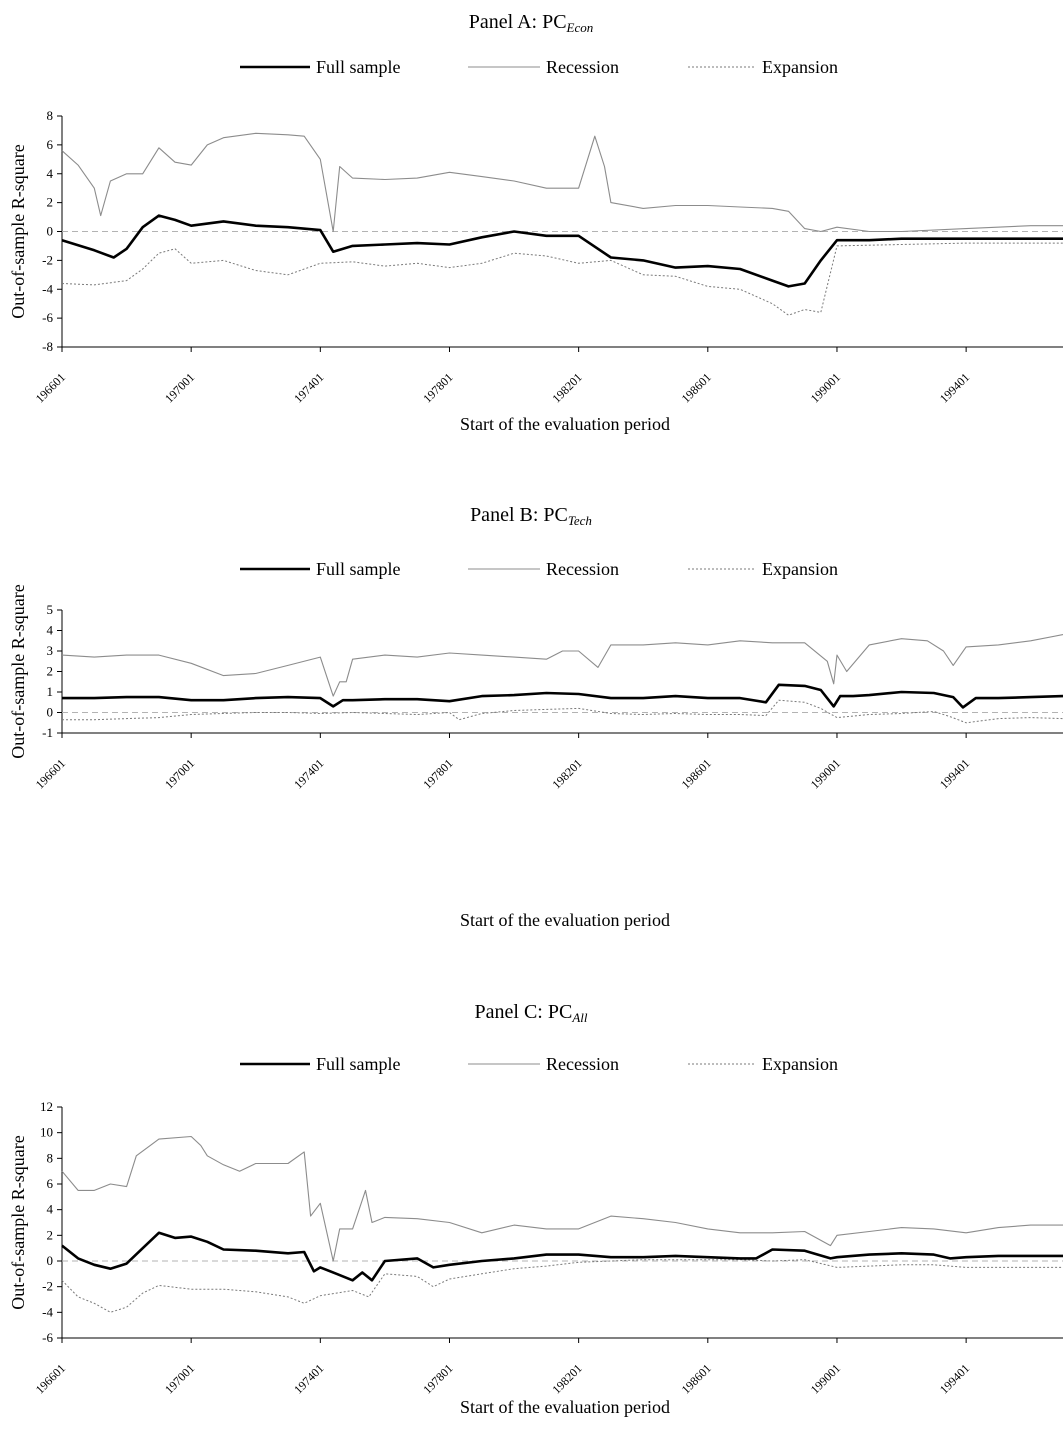 The height and width of the screenshot is (1429, 1063). What do you see at coordinates (46, 1132) in the screenshot?
I see `y-tick-label: 10` at bounding box center [46, 1132].